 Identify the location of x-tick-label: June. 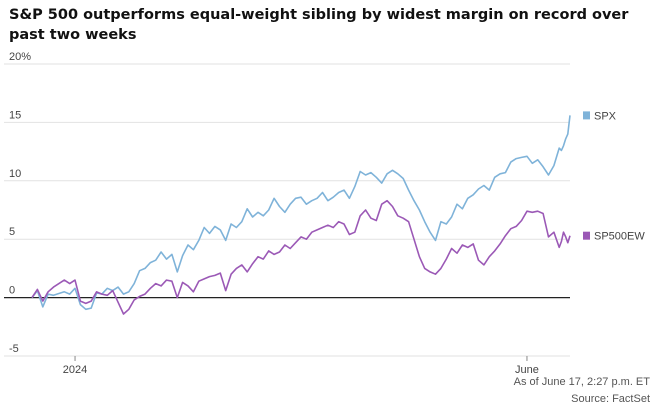
(527, 370).